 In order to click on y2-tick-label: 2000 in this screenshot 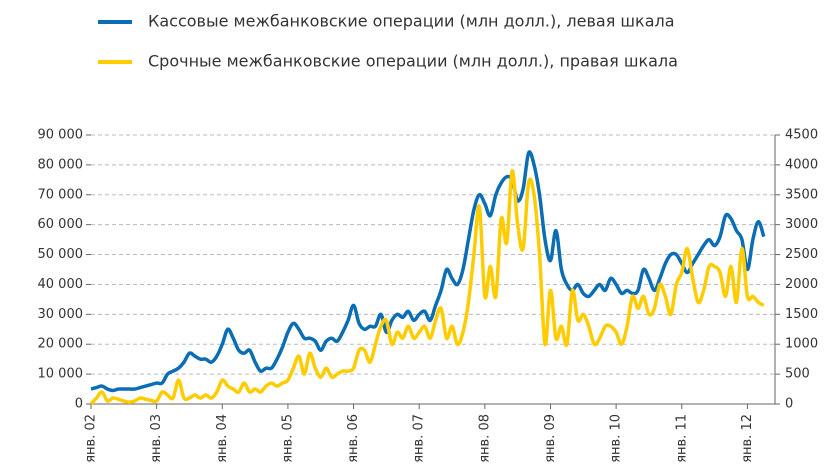, I will do `click(801, 284)`.